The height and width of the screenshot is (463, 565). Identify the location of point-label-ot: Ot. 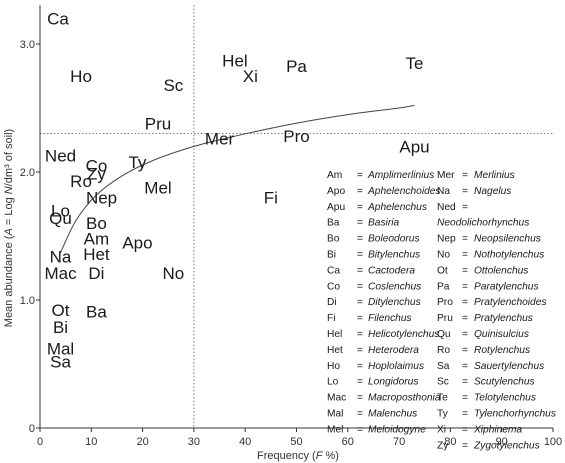
(61, 310).